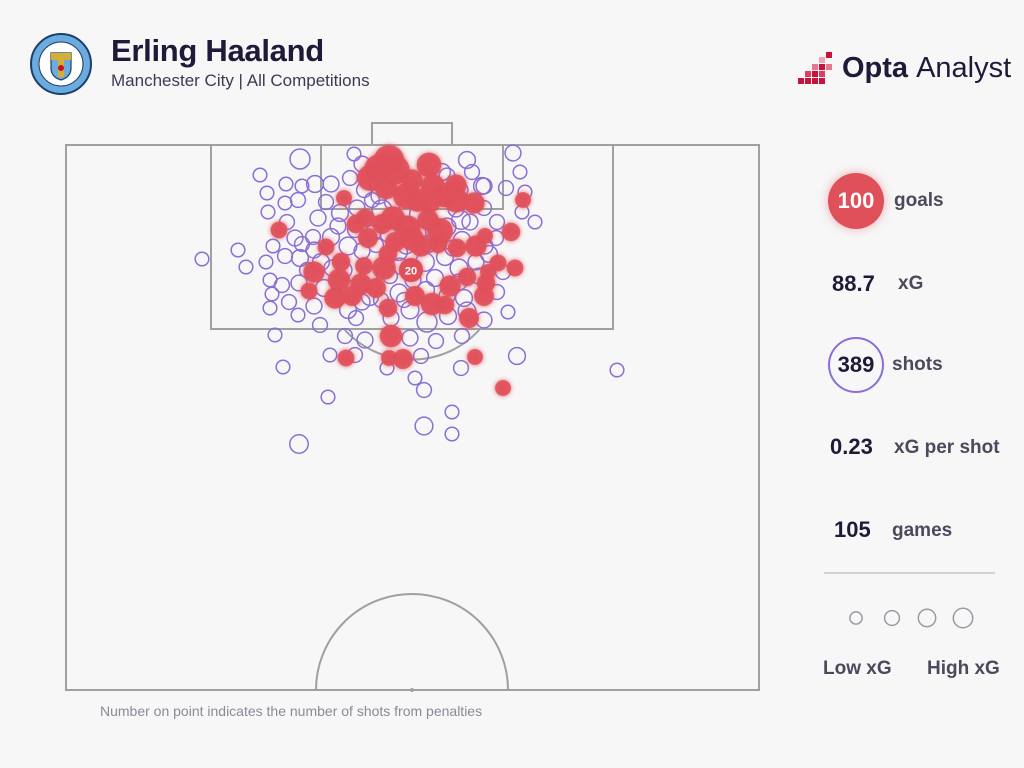  I want to click on xg-size-legend, so click(911, 618).